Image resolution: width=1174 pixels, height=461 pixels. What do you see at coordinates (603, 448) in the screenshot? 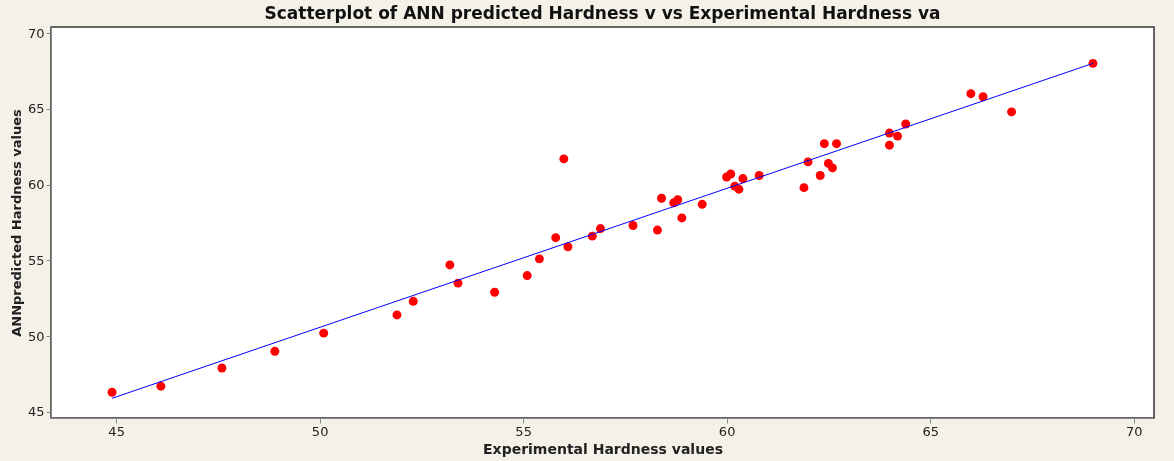
I see `x-axis-title: Experimental Hardness values` at bounding box center [603, 448].